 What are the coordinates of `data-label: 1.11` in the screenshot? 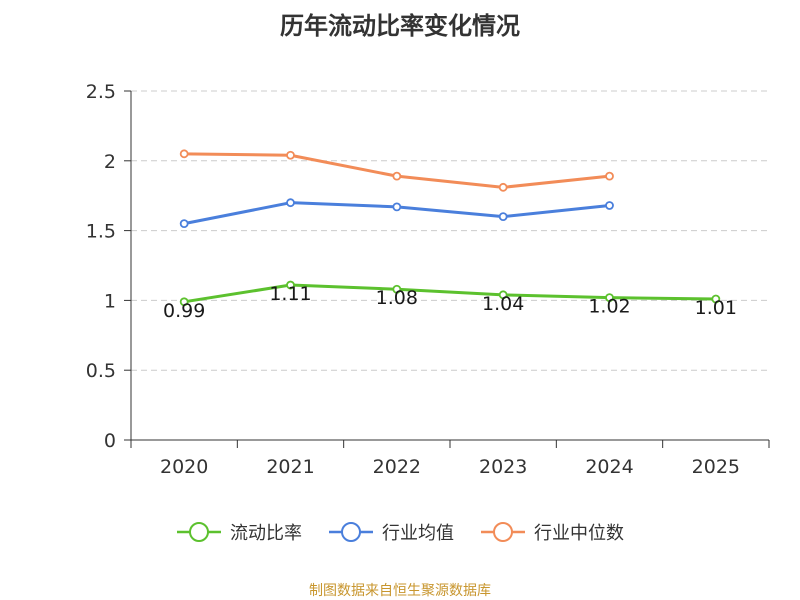 It's located at (290, 294).